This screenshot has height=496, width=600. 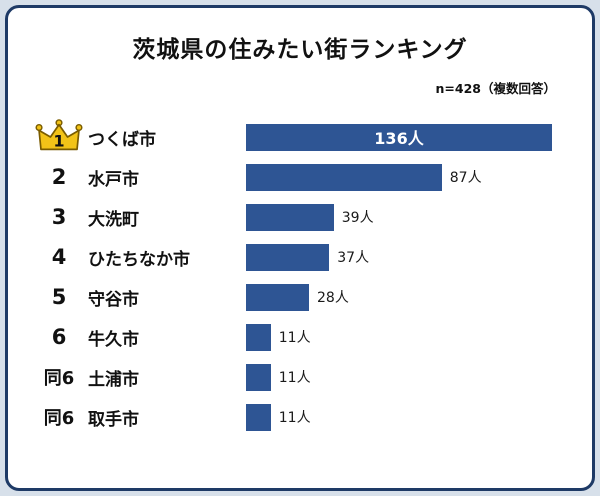 I want to click on city-label: 土浦市, so click(x=113, y=379).